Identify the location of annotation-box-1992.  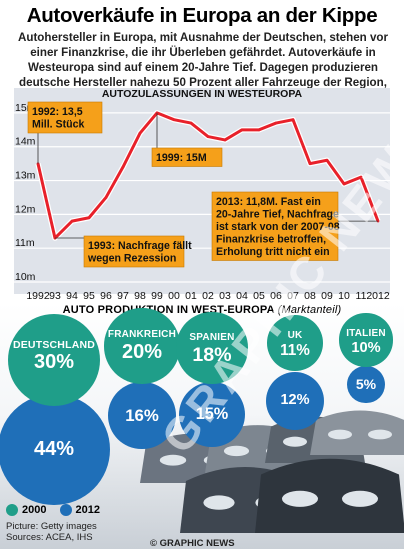
(65, 117).